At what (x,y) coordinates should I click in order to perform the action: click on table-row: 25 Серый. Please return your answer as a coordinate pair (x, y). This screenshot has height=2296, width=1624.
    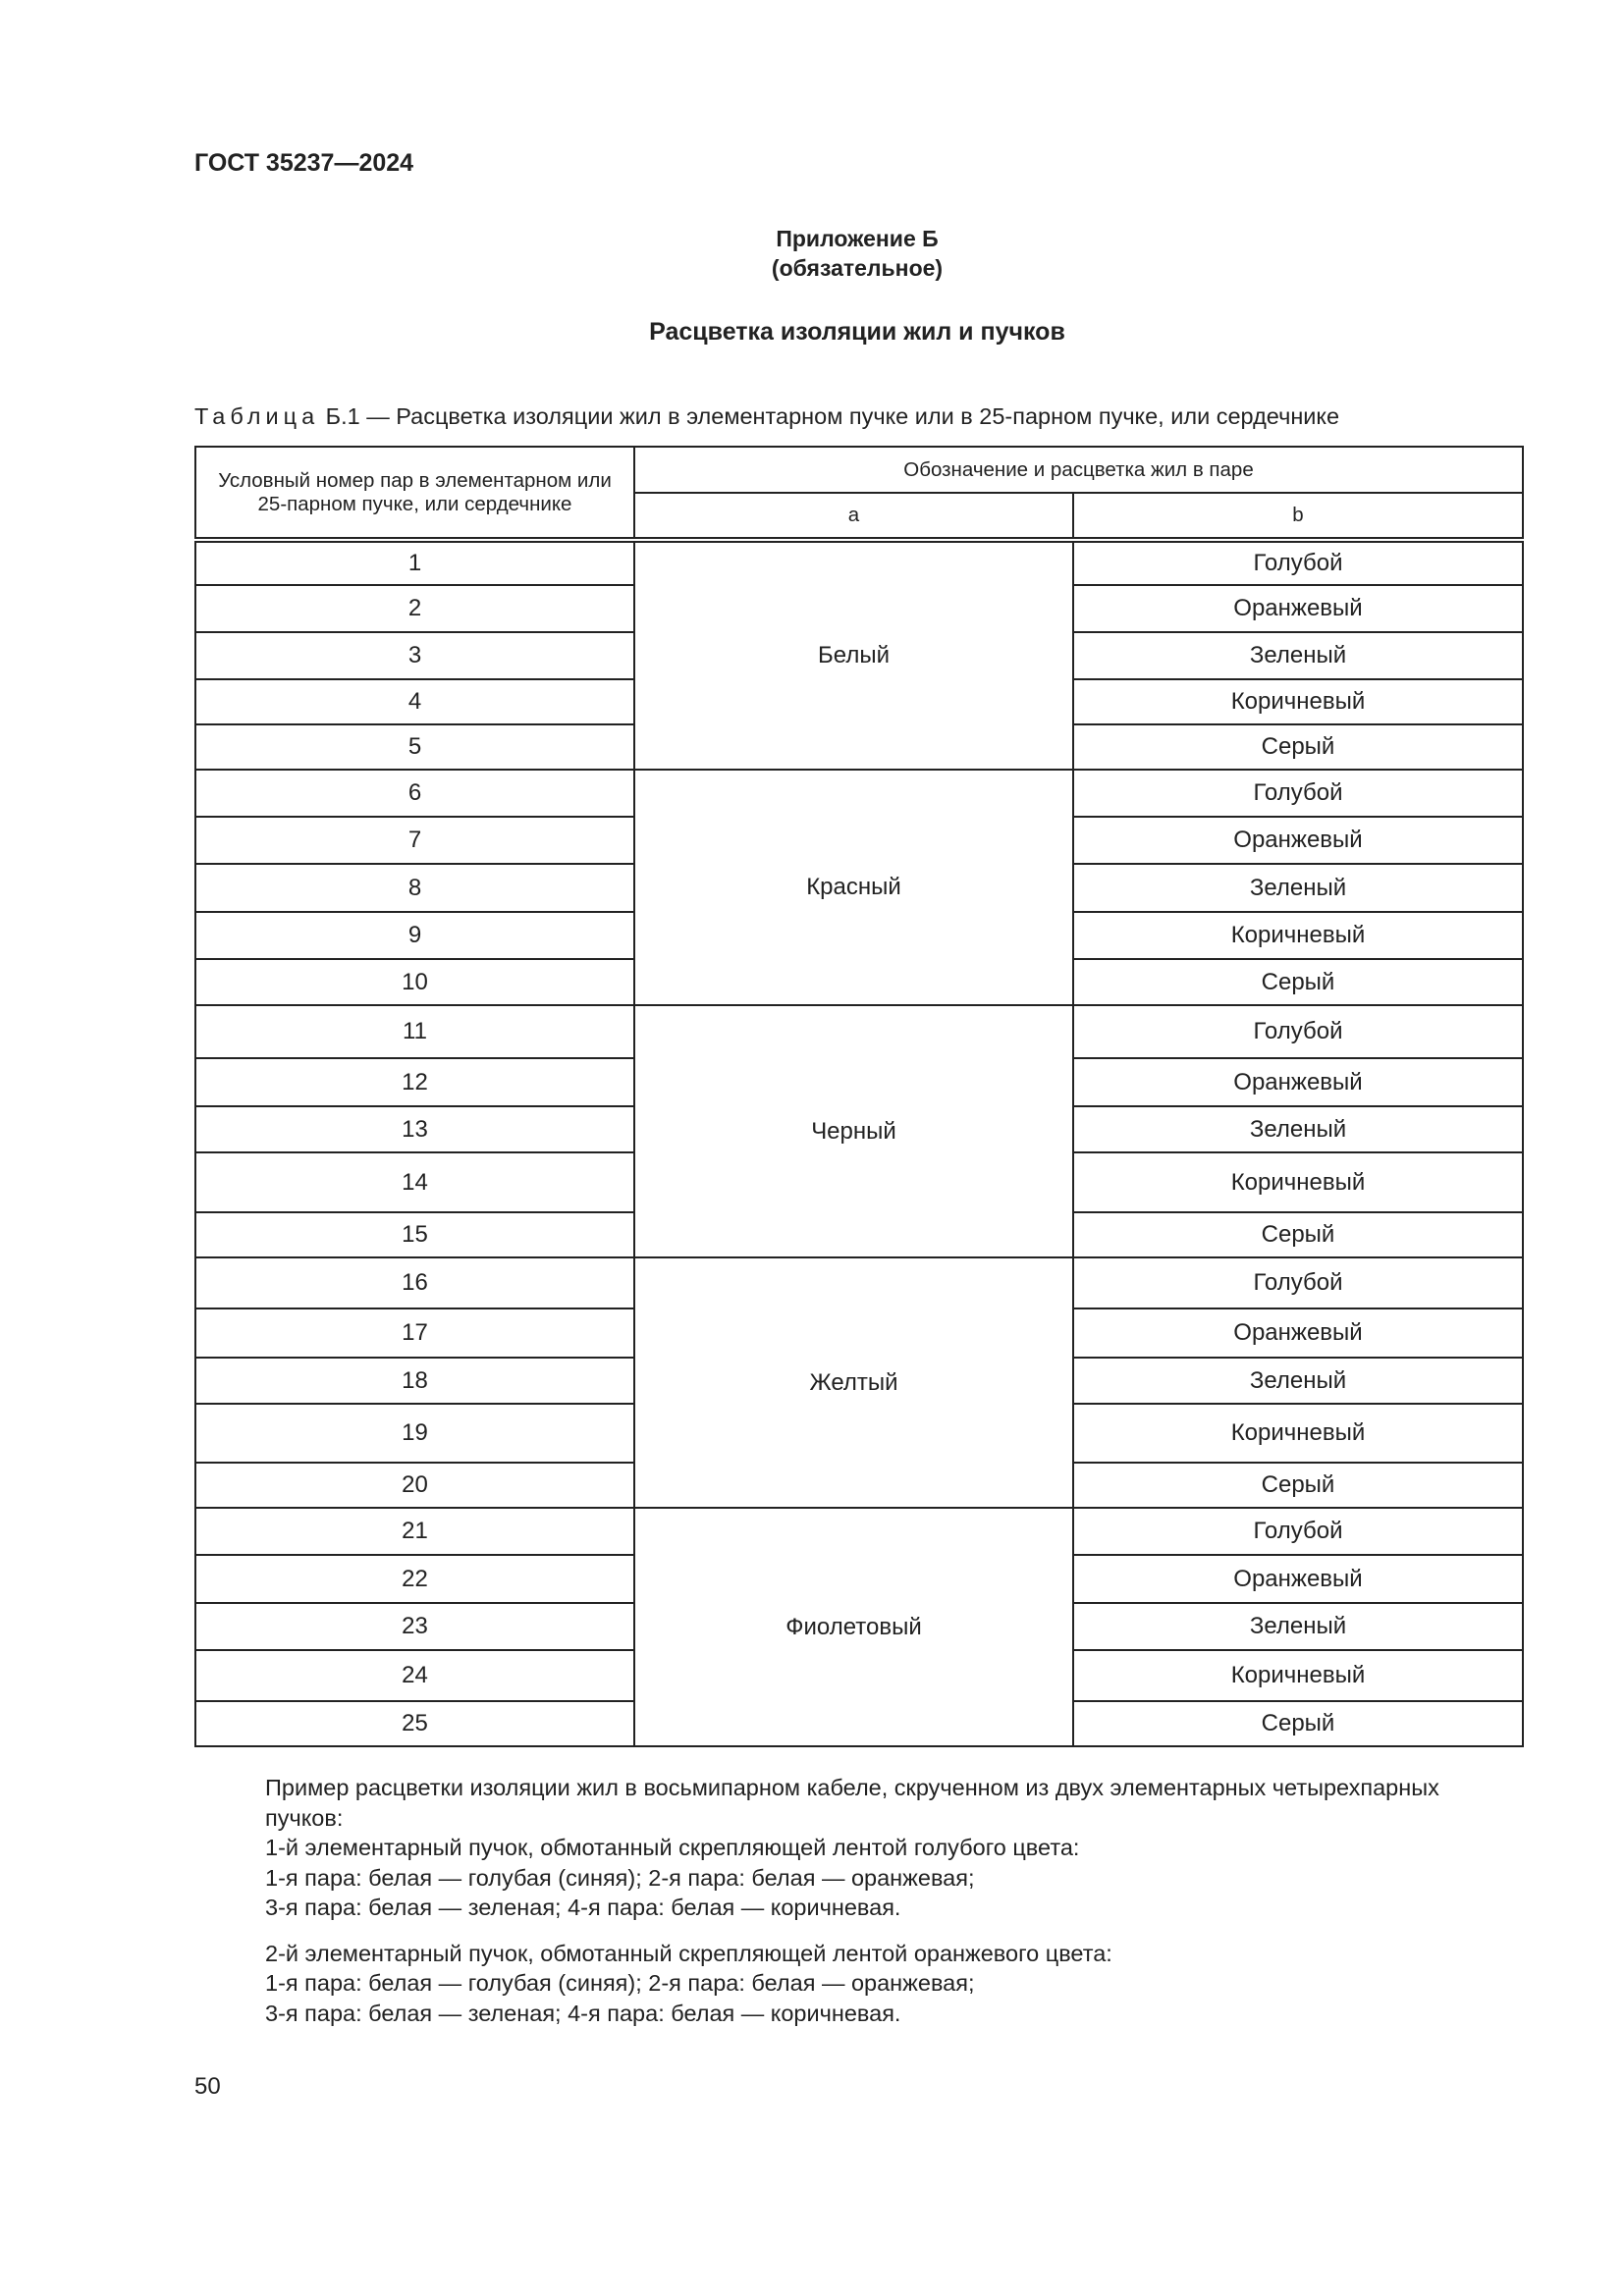
    Looking at the image, I should click on (859, 1723).